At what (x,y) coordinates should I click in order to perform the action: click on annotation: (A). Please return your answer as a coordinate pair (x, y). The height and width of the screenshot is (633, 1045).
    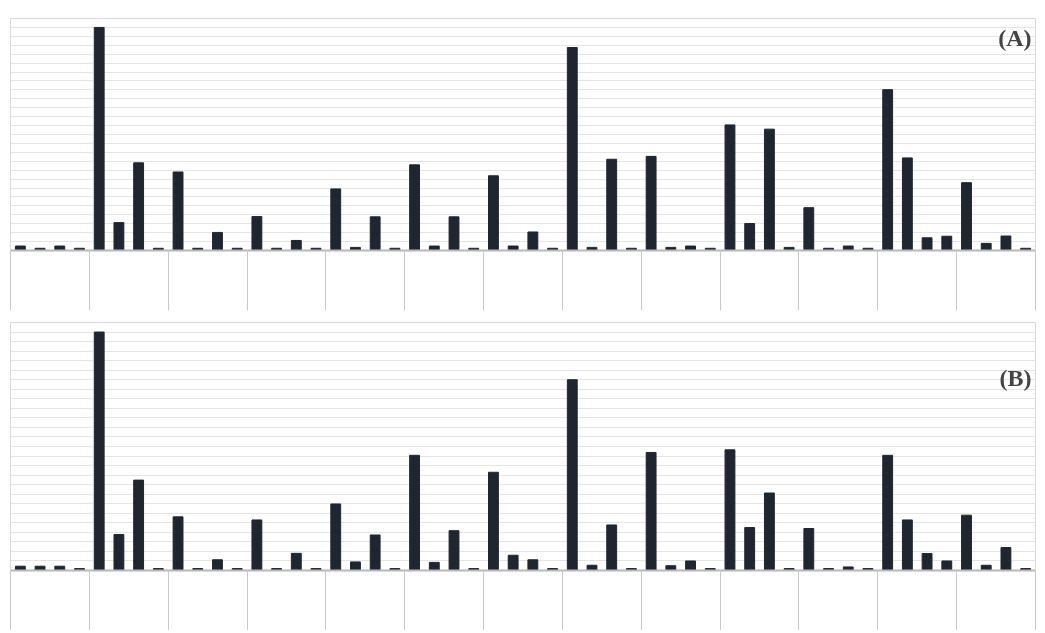
    Looking at the image, I should click on (1015, 37).